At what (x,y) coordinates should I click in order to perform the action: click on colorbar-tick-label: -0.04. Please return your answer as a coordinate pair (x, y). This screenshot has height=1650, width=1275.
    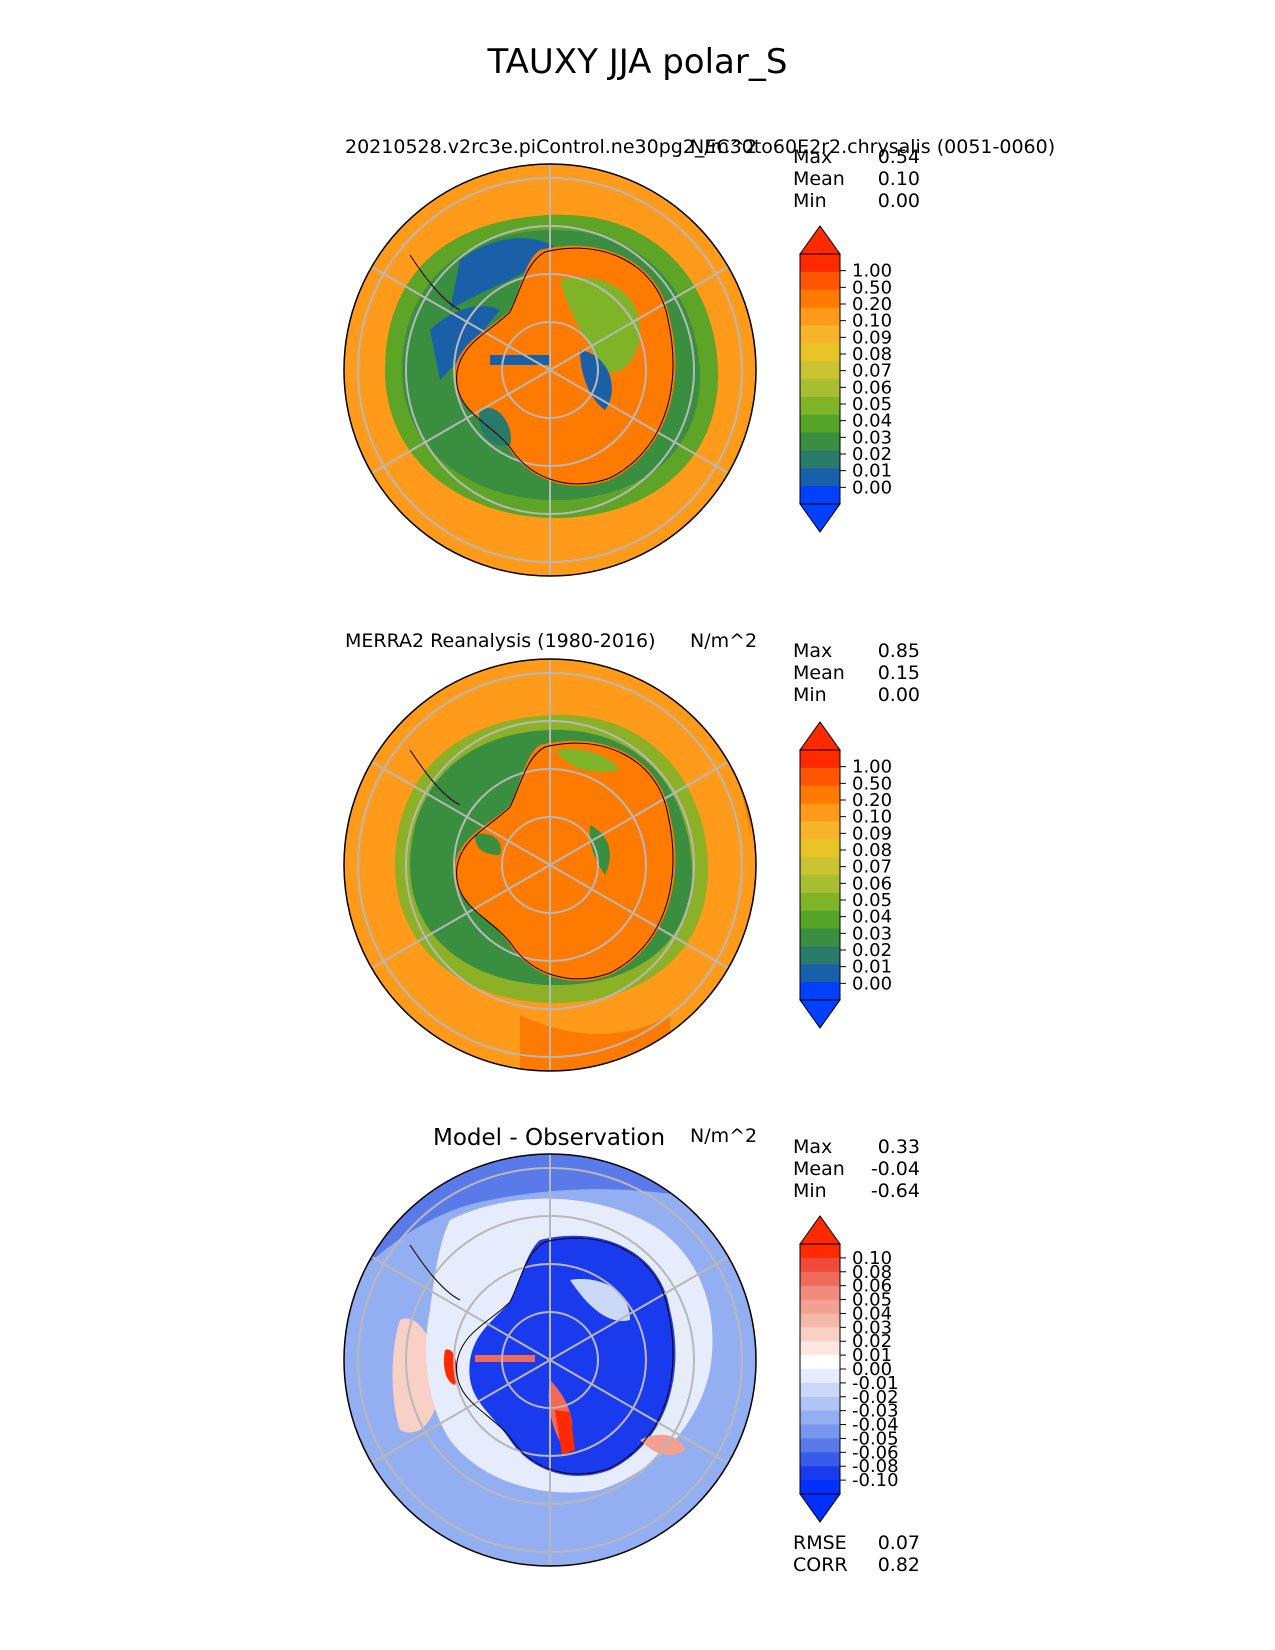
    Looking at the image, I should click on (875, 1425).